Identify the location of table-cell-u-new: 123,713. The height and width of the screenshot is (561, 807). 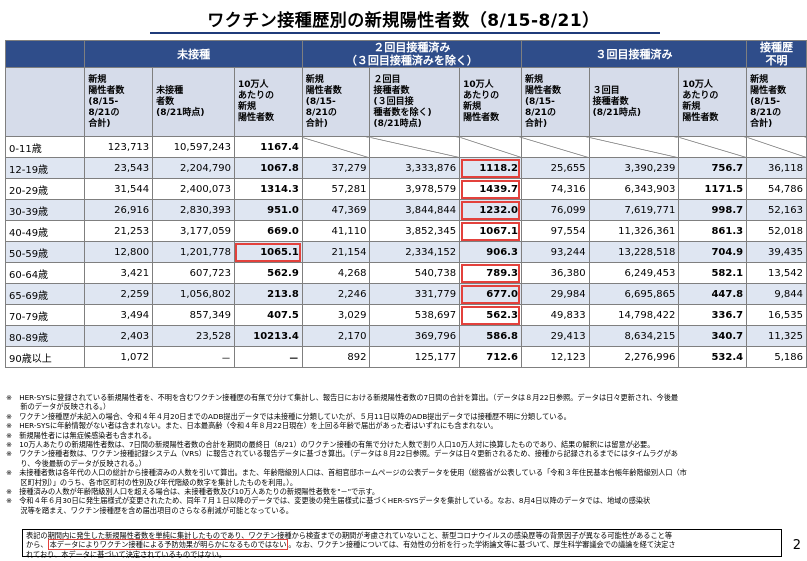
(119, 147).